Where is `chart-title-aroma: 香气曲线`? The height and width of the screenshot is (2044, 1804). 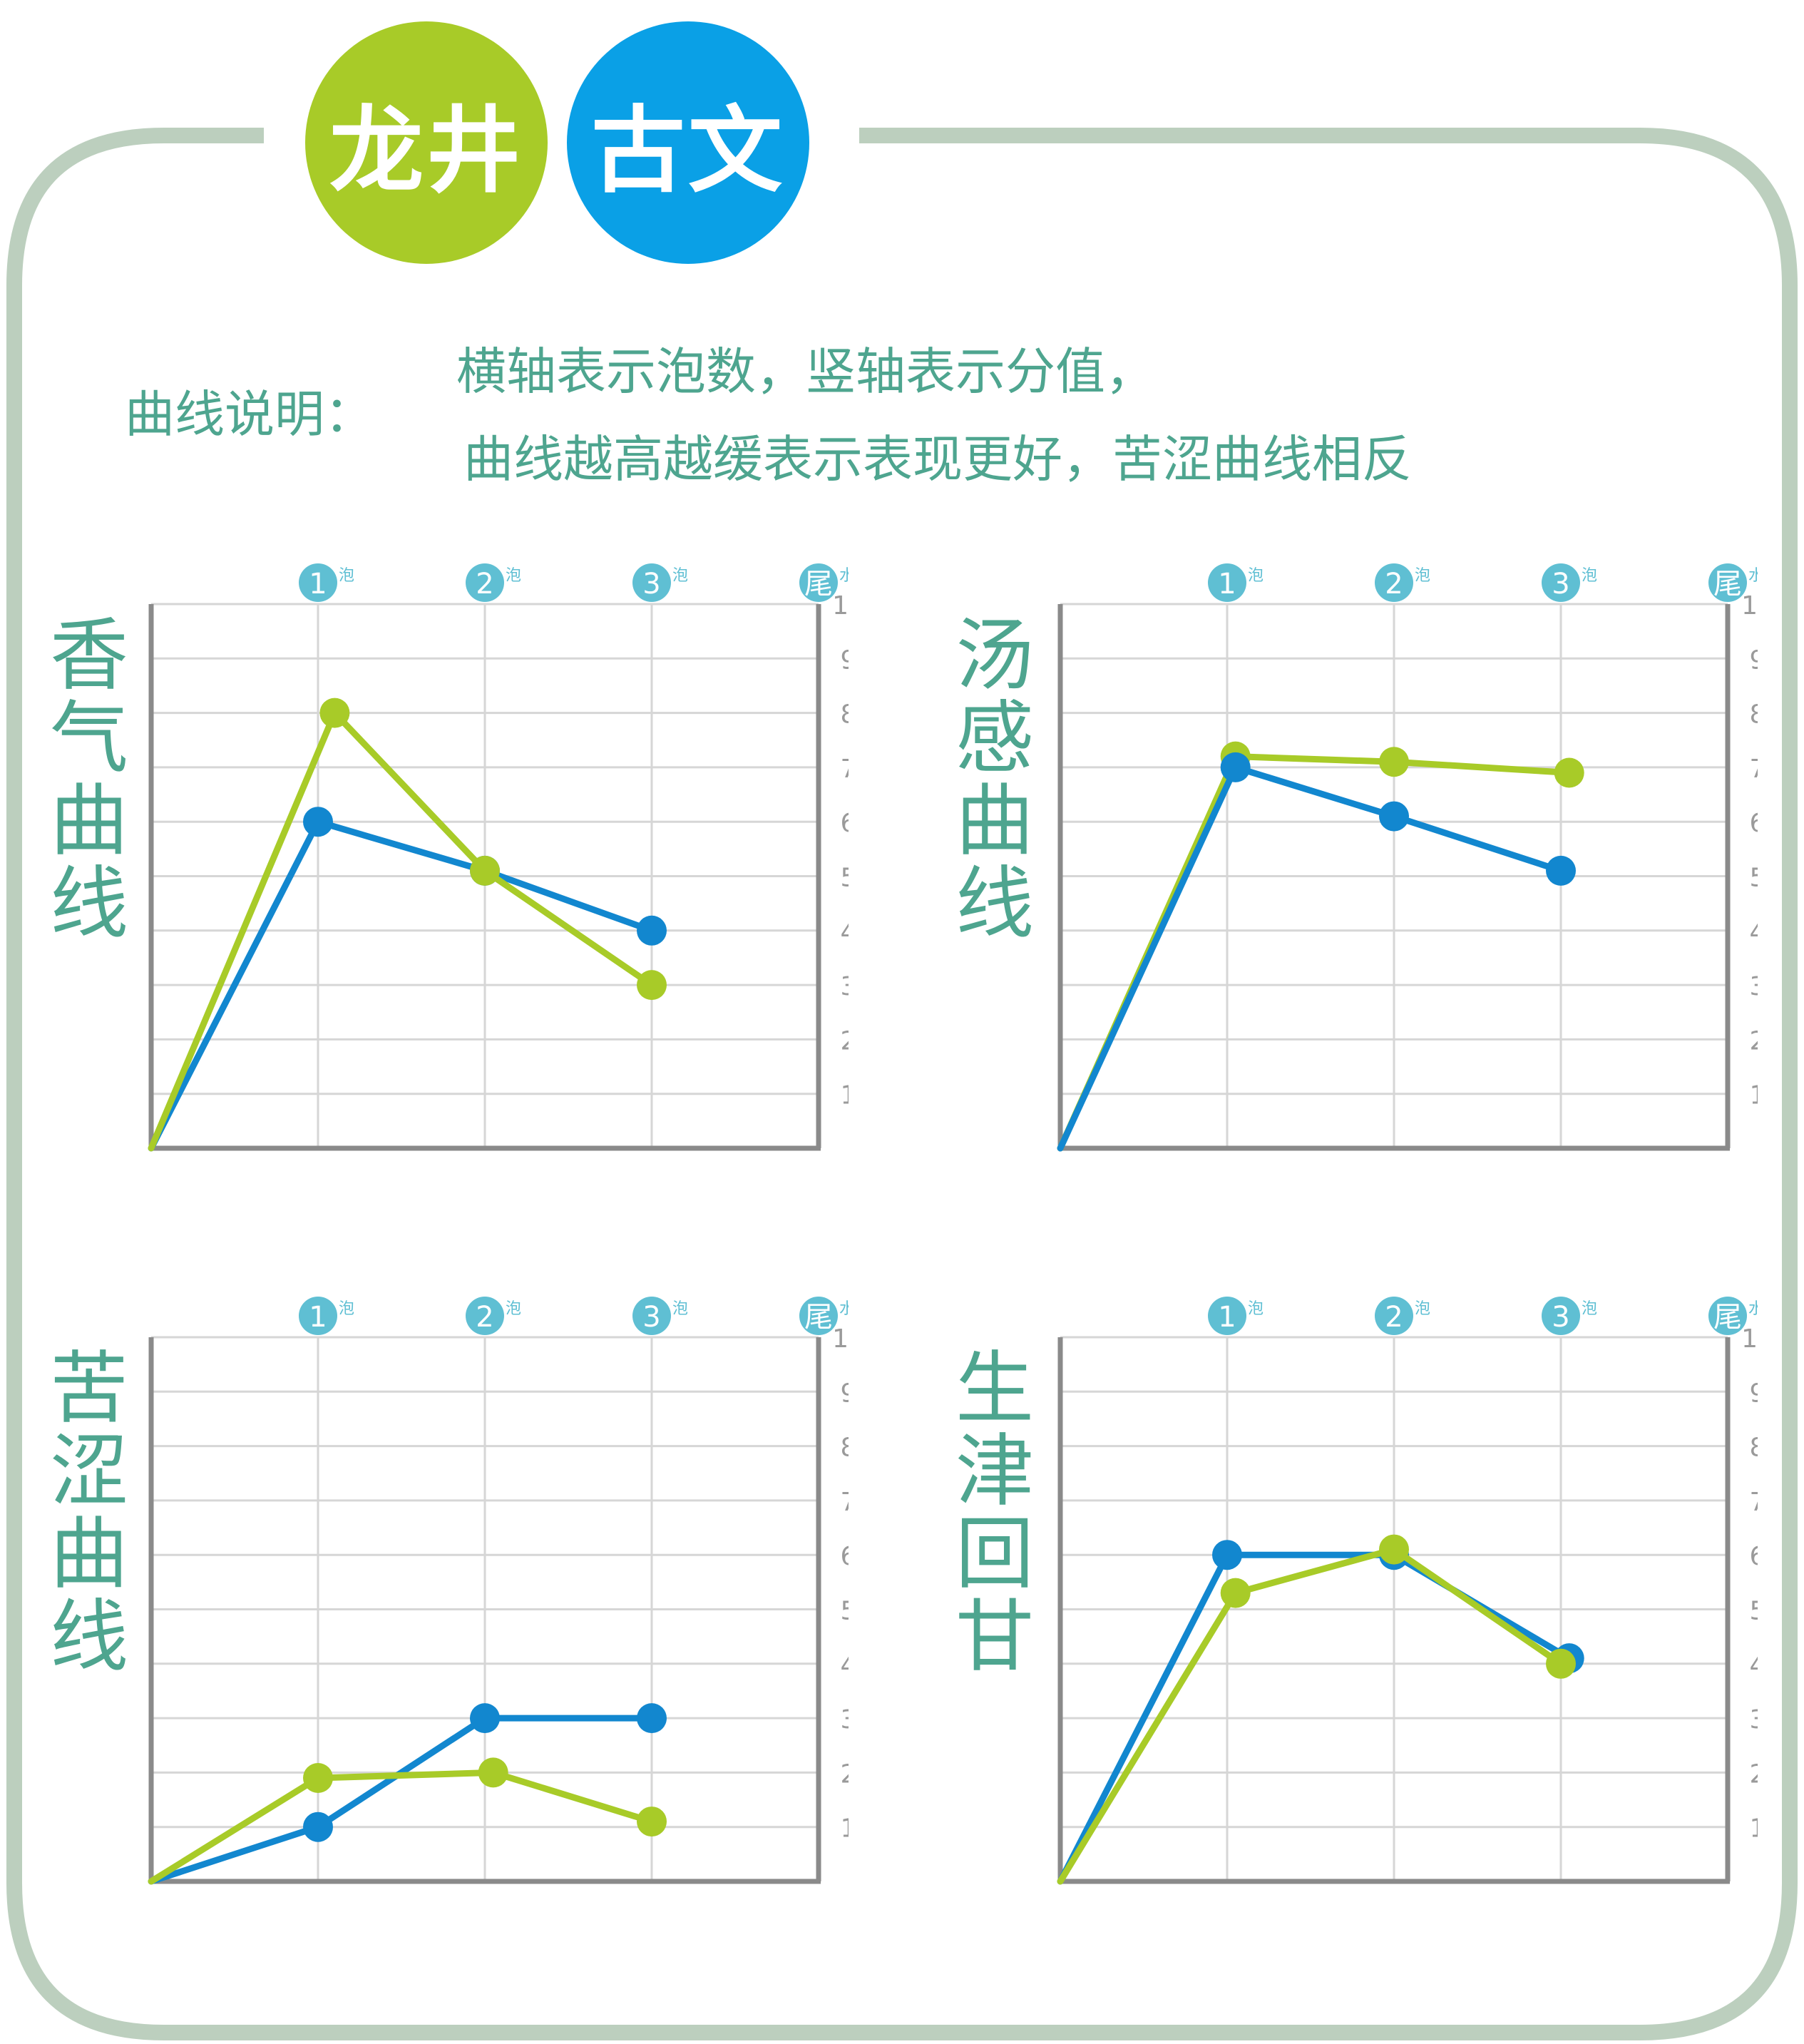 chart-title-aroma: 香气曲线 is located at coordinates (82, 778).